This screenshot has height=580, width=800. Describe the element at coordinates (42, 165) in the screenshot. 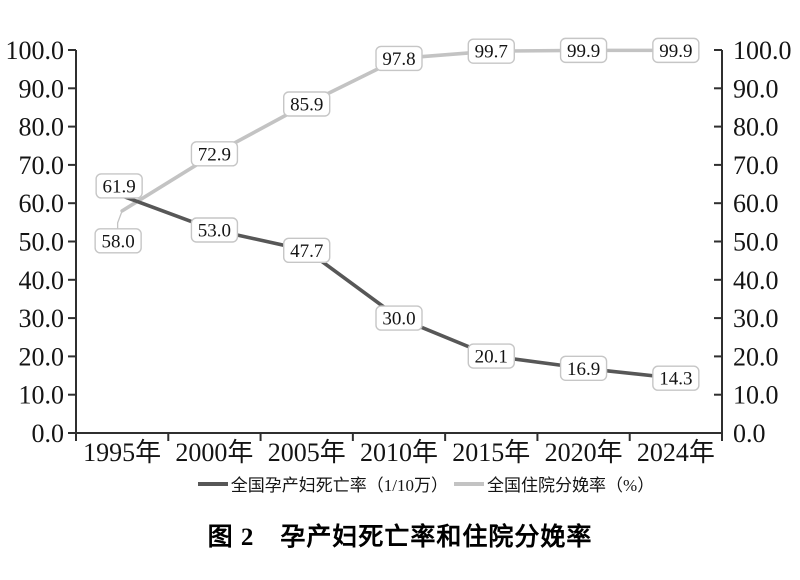

I see `y-tick-label-left: 70.0` at that location.